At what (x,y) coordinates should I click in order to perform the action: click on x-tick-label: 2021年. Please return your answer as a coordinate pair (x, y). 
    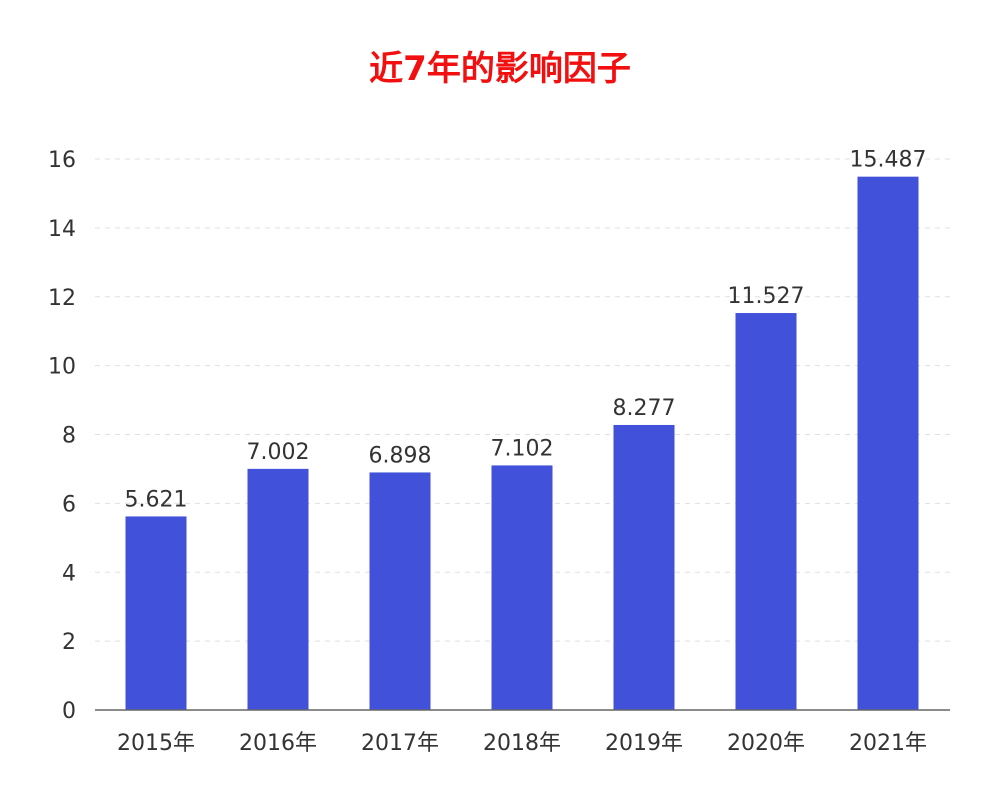
    Looking at the image, I should click on (888, 743).